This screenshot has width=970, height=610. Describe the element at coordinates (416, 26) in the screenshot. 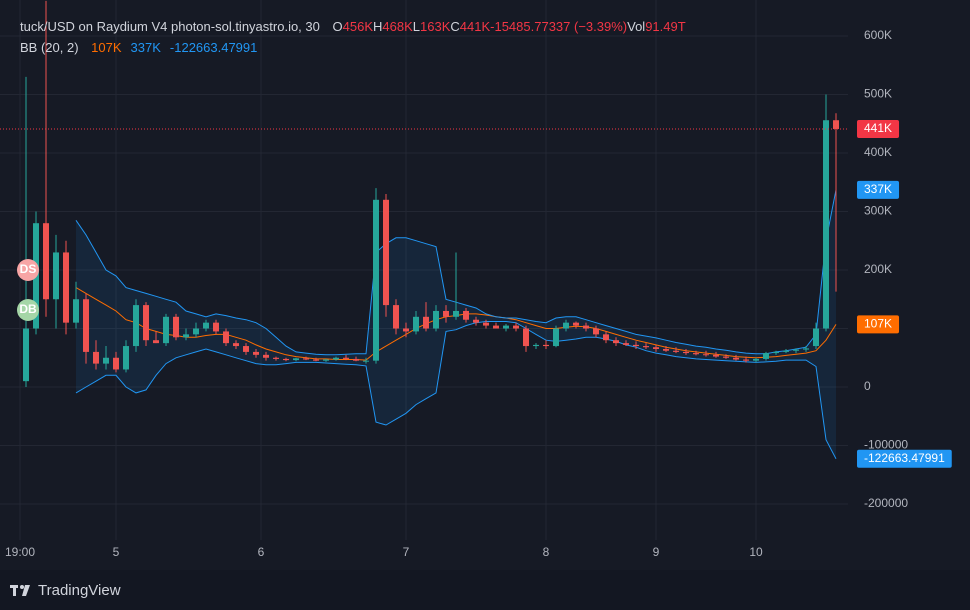

I see `field-key: L` at that location.